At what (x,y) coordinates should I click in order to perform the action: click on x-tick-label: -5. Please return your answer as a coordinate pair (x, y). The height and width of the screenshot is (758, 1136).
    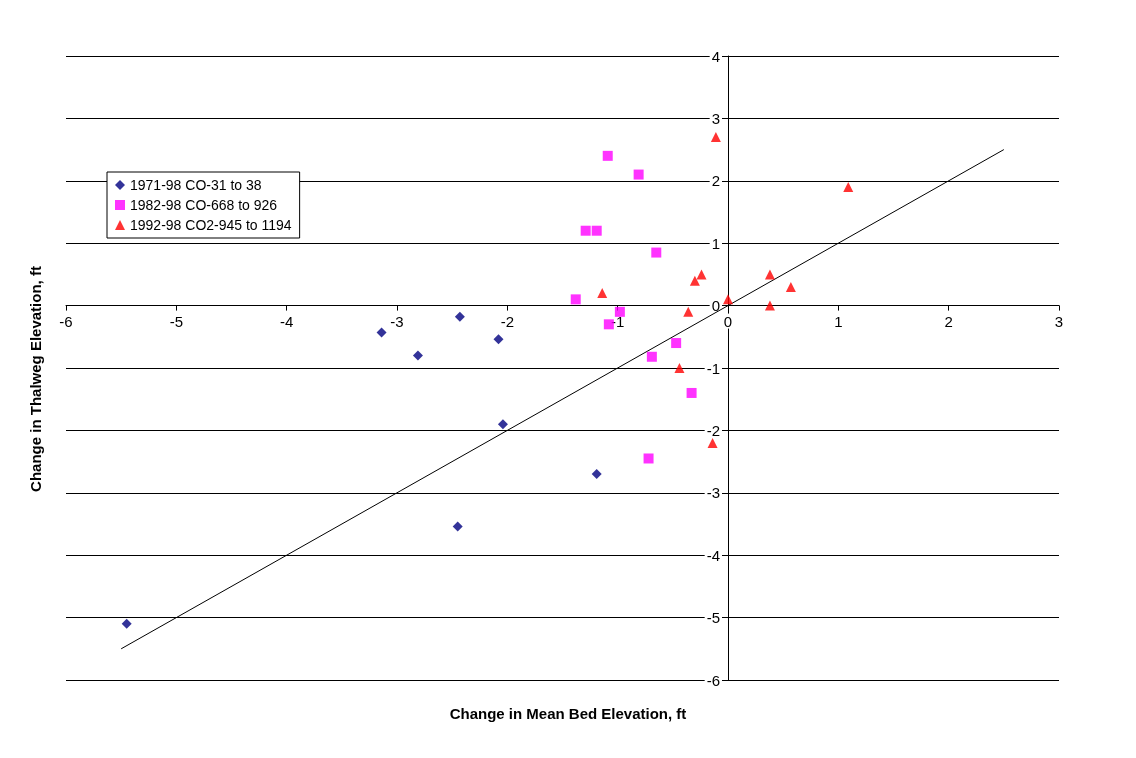
    Looking at the image, I should click on (176, 321).